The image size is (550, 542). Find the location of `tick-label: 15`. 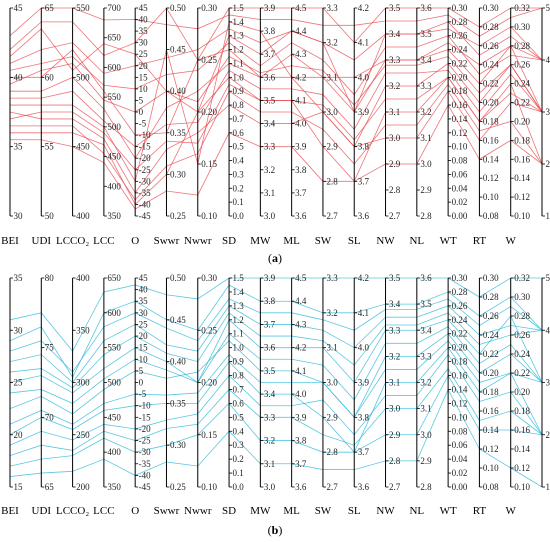

tick-label: 15 is located at coordinates (19, 487).